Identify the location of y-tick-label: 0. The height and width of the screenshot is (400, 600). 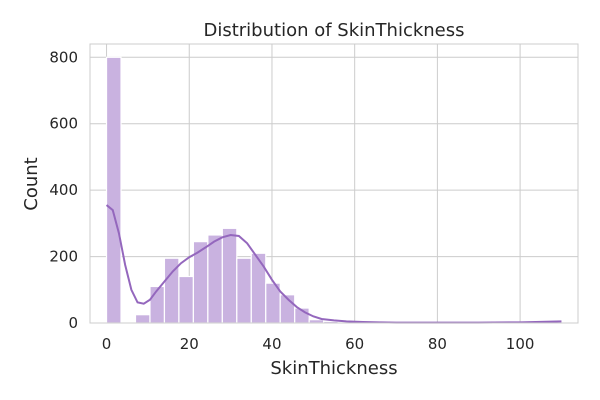
(73, 323).